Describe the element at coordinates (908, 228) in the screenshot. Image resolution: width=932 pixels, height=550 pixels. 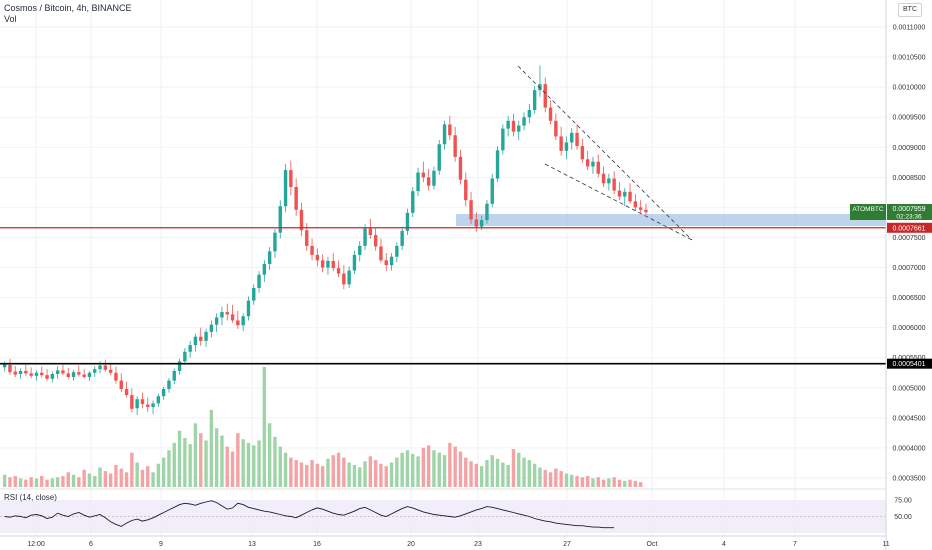
I see `red-level-label: 0.0007661` at that location.